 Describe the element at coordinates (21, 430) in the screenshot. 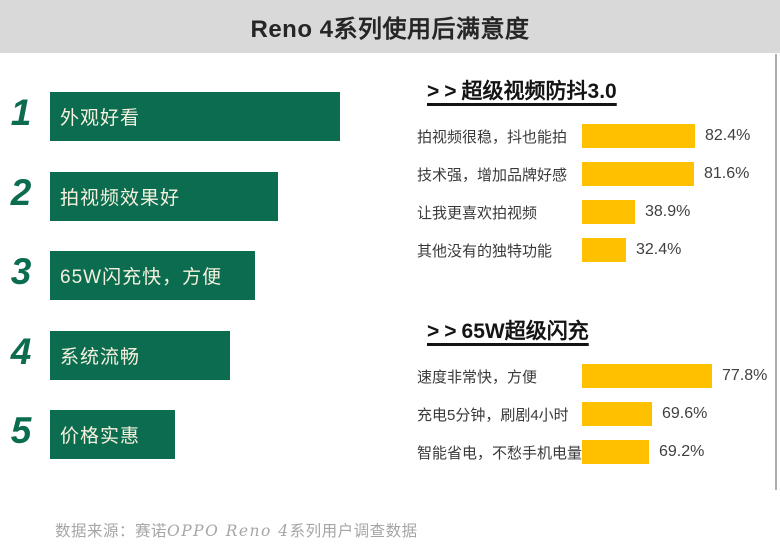

I see `rank-number: 5` at that location.